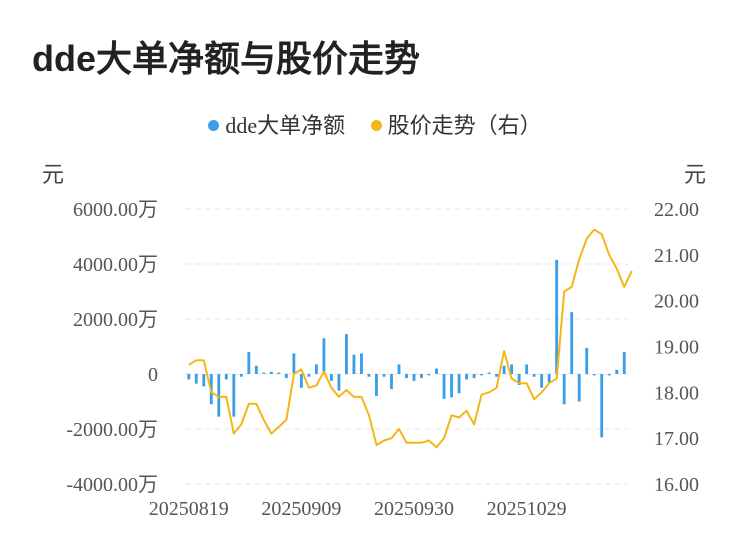 The image size is (750, 558). I want to click on x-tick-label: 20251029, so click(527, 509).